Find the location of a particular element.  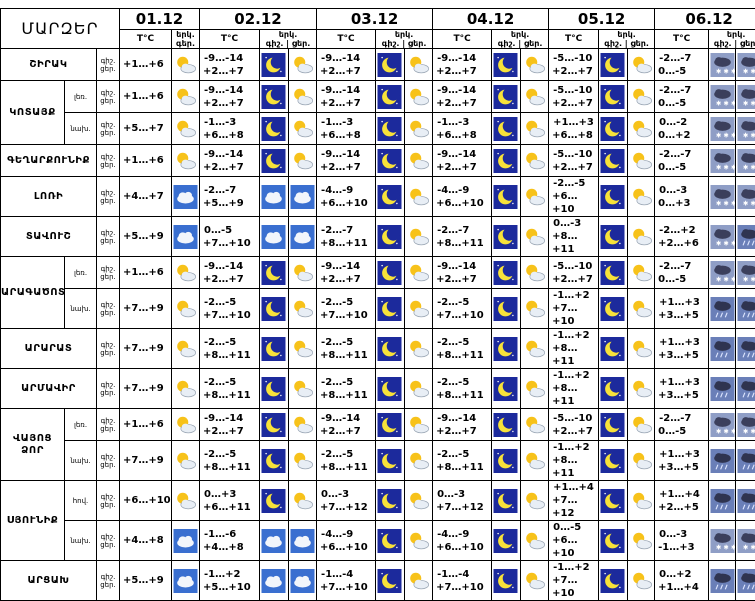

date-header: 01.12 is located at coordinates (160, 19).